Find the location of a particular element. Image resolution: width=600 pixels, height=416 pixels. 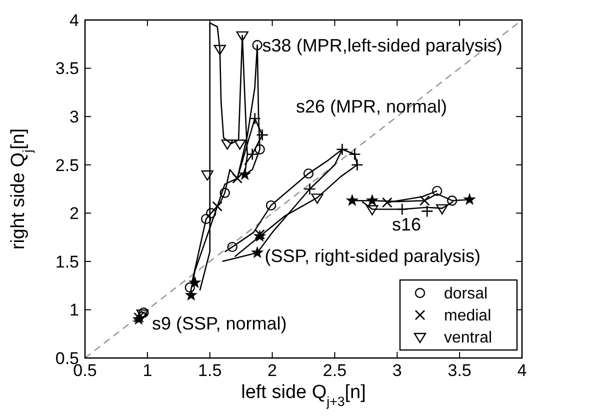

x-tick-label: 4 is located at coordinates (522, 370).